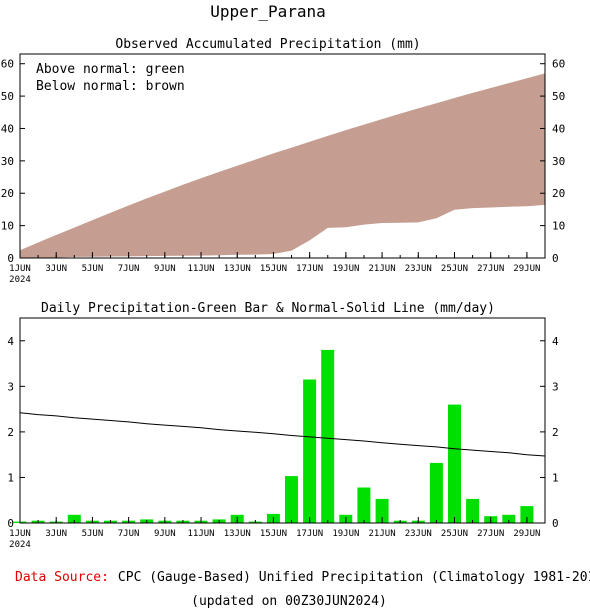 The width and height of the screenshot is (590, 610). What do you see at coordinates (7, 193) in the screenshot?
I see `y-tick-label-left: 20` at bounding box center [7, 193].